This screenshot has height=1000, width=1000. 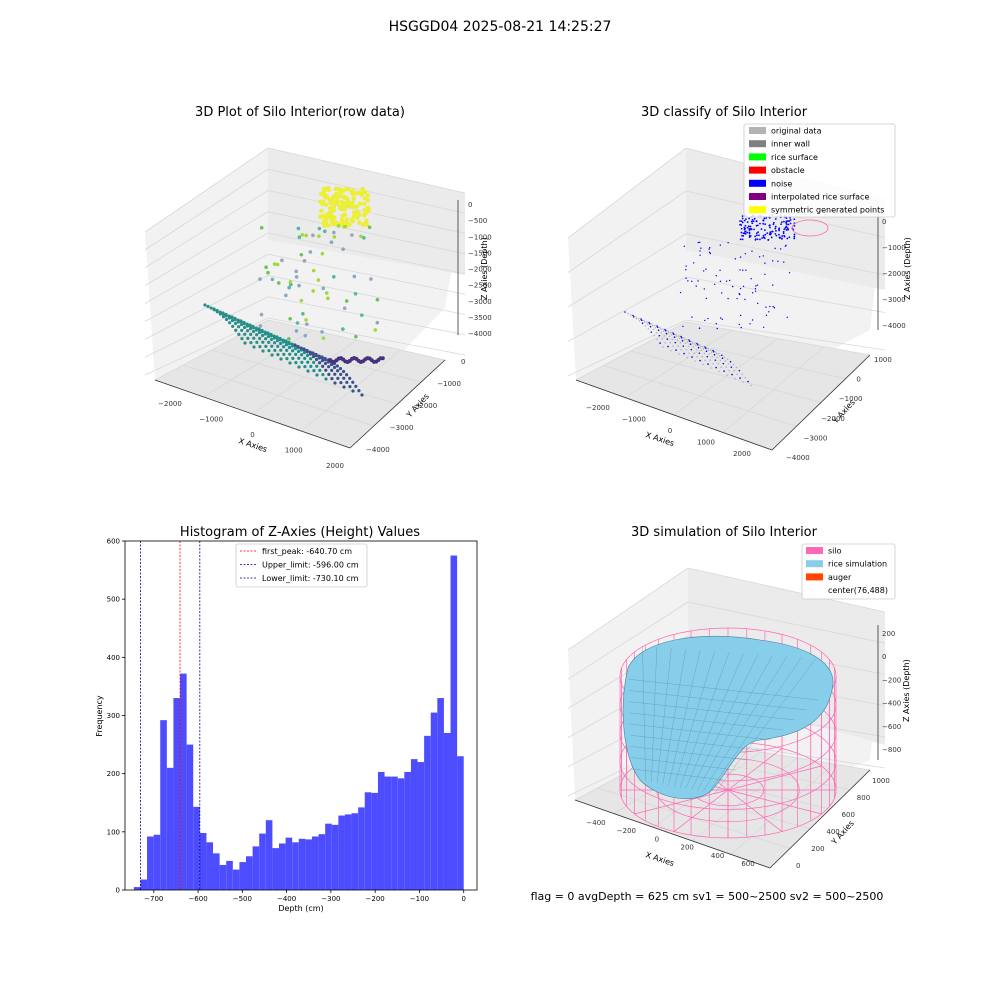 I want to click on raw-point-cloud, so click(x=294, y=291).